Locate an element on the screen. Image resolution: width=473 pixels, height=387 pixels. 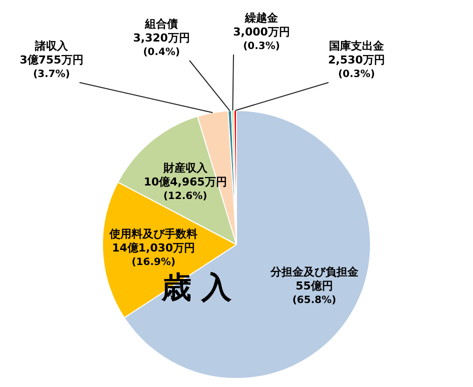
data-label: 3,320万円 (0.4%) is located at coordinates (161, 44).